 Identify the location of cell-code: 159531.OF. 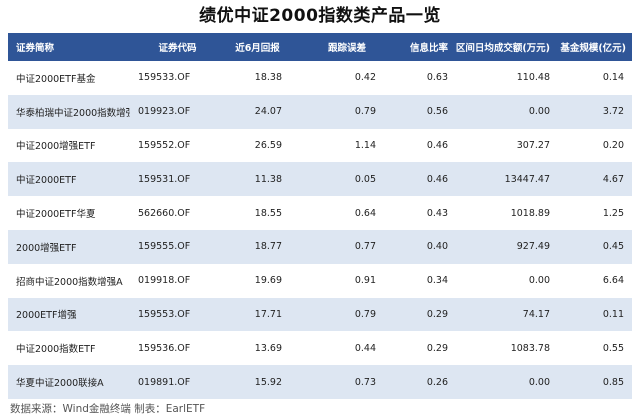
(164, 179).